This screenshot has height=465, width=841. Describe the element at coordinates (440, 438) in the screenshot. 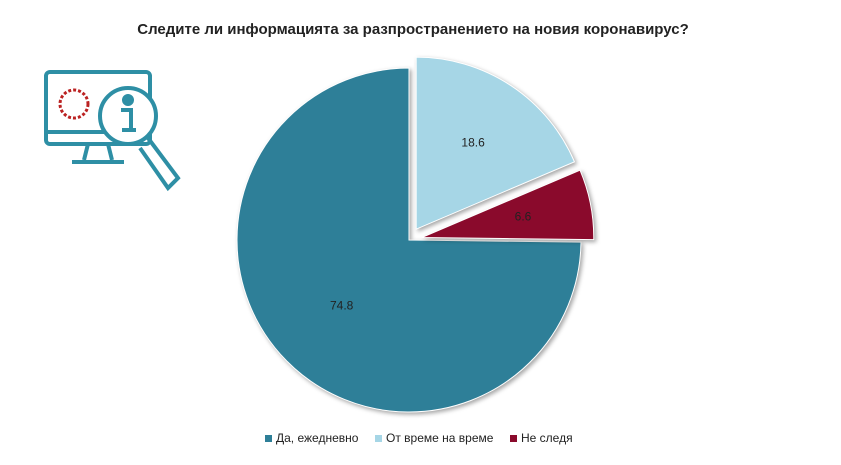

I see `legend-label: От време на време` at that location.